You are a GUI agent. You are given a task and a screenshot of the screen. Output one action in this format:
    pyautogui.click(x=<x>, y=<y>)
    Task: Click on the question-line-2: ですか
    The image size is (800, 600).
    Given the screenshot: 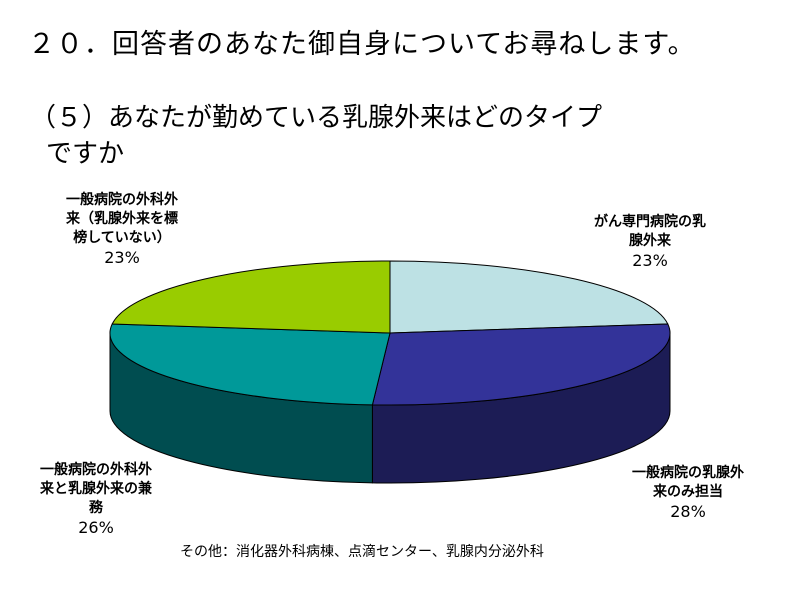 What is the action you would take?
    pyautogui.click(x=85, y=154)
    